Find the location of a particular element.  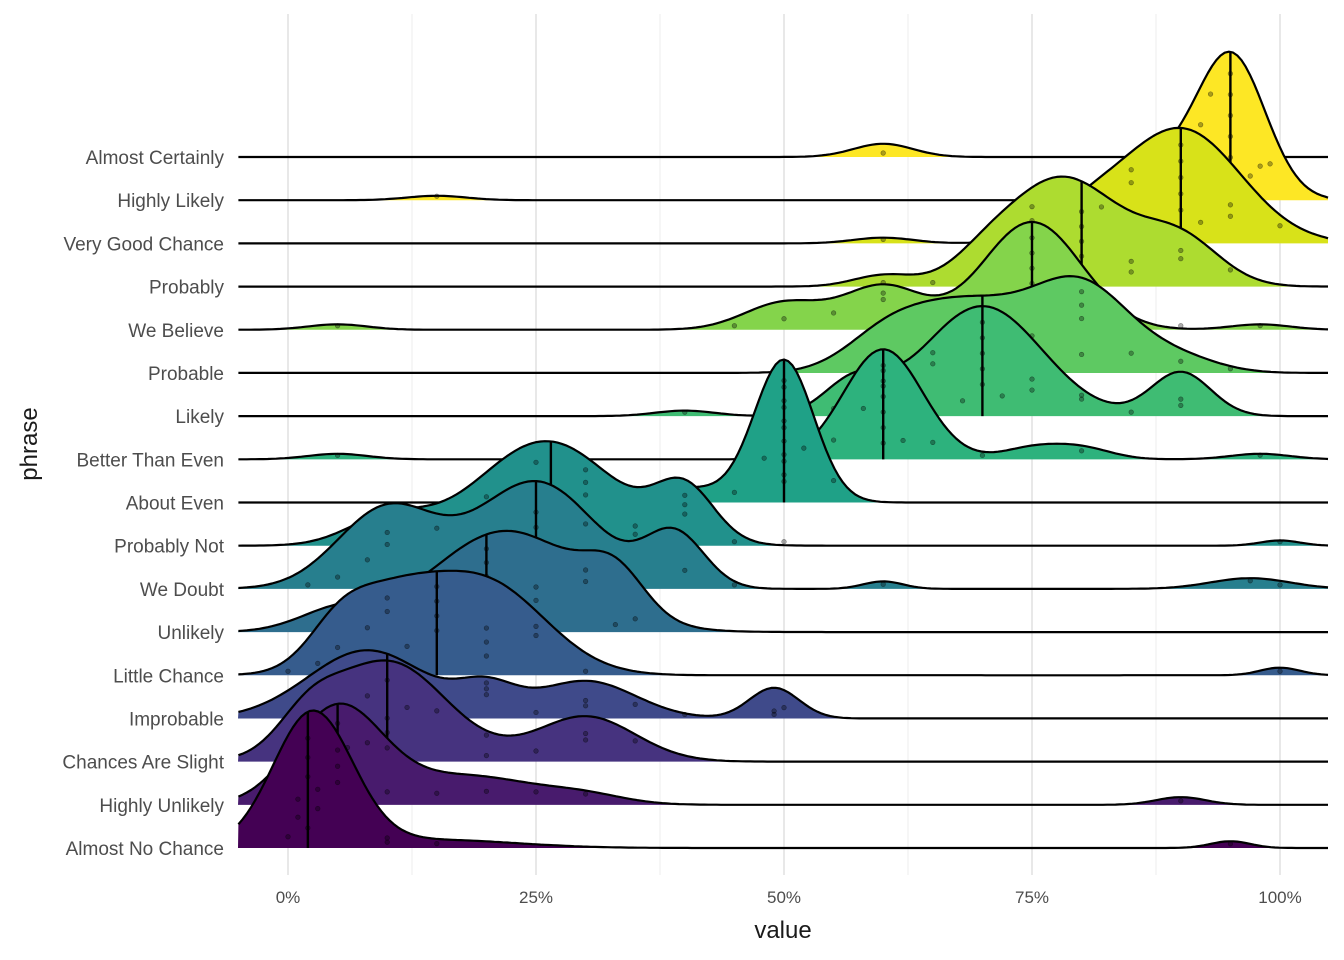

x-tick-label: 100% is located at coordinates (1279, 897).